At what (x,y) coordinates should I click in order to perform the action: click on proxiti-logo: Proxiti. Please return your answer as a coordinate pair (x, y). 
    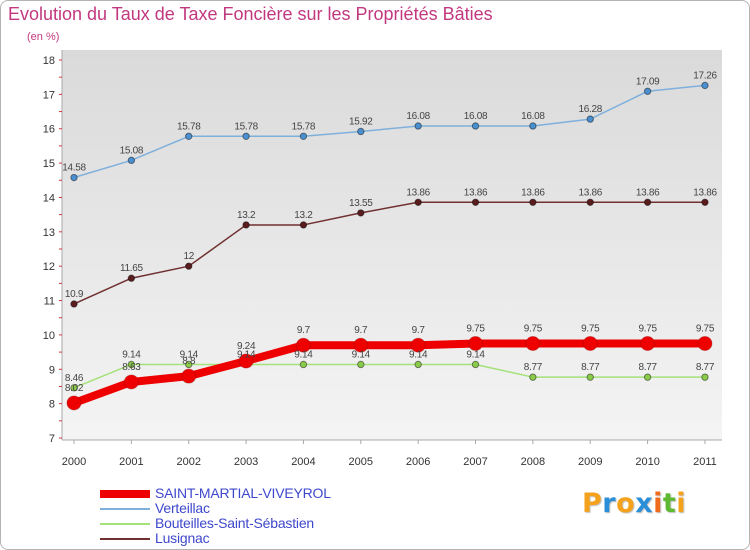
    Looking at the image, I should click on (634, 504).